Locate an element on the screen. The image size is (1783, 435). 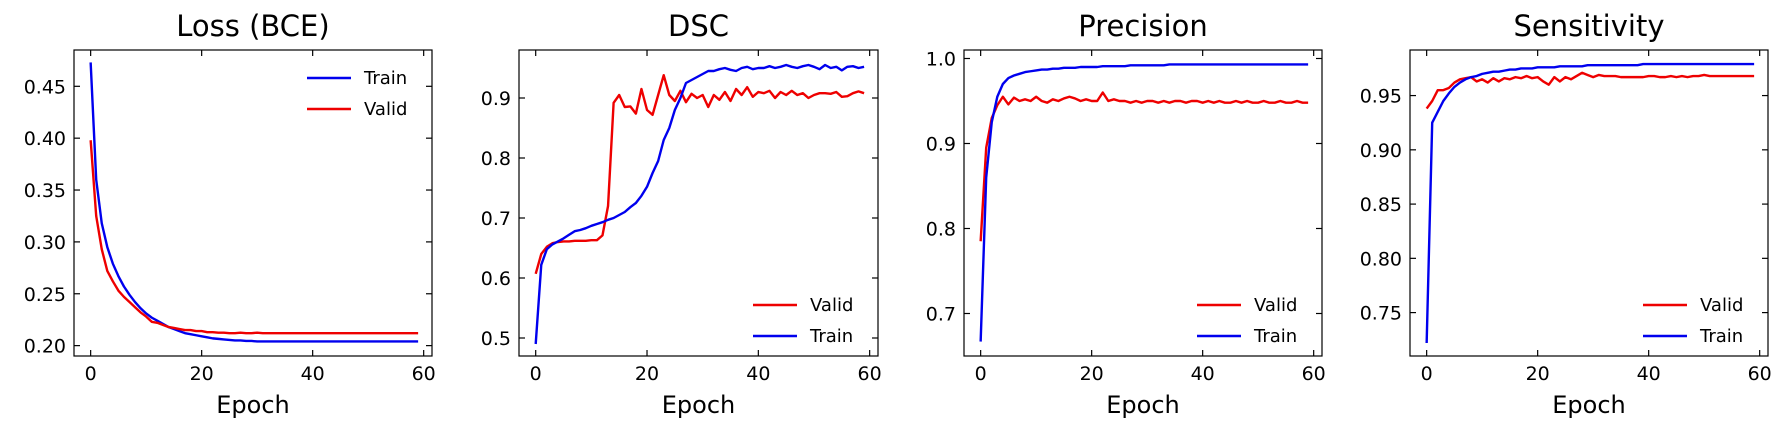
y-tick-label: 0.5 is located at coordinates (496, 339).